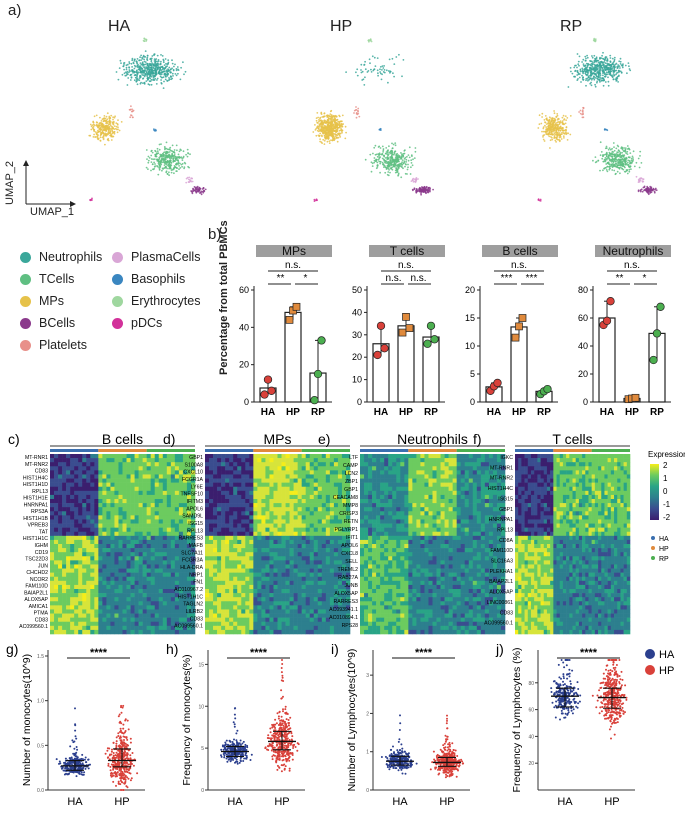  What do you see at coordinates (193, 480) in the screenshot?
I see `heatmap-gene-label: FCGR1A` at bounding box center [193, 480].